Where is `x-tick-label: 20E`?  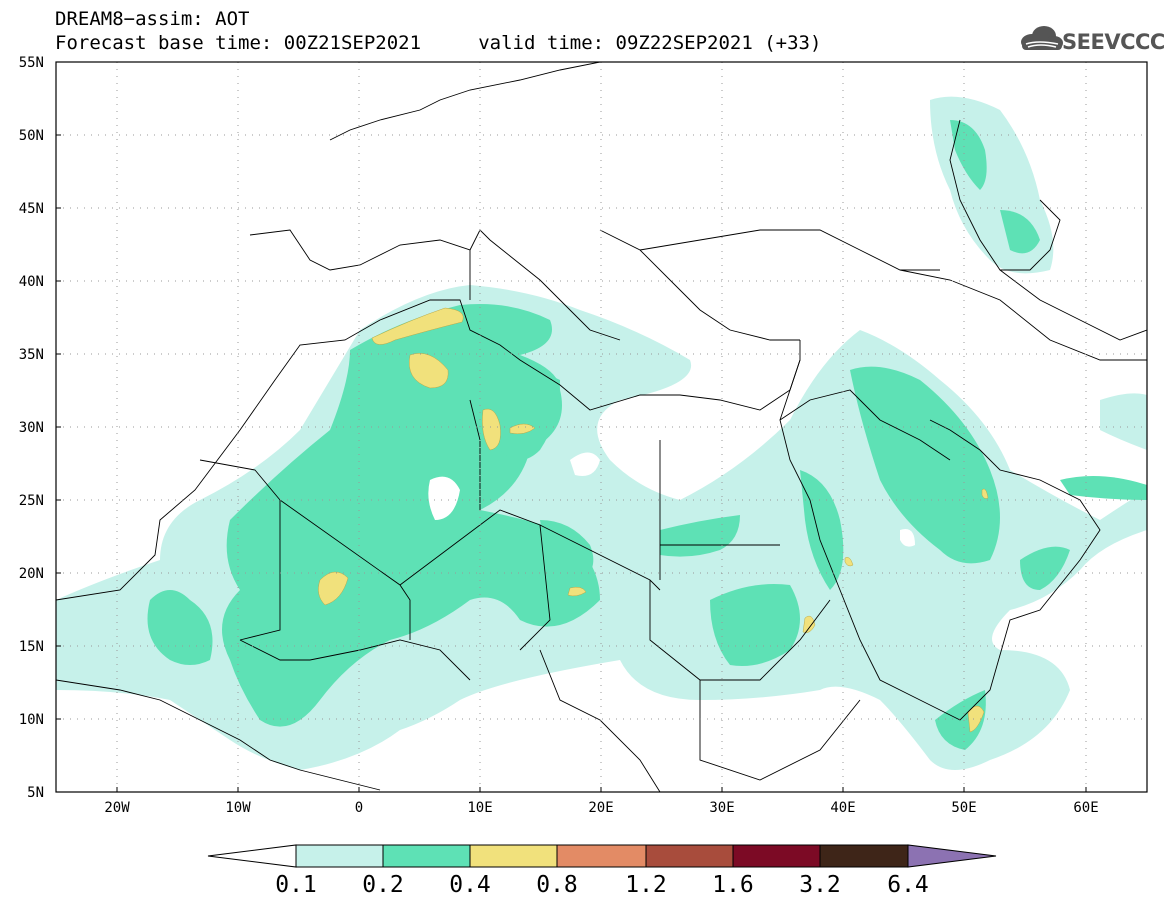
x-tick-label: 20E is located at coordinates (601, 808).